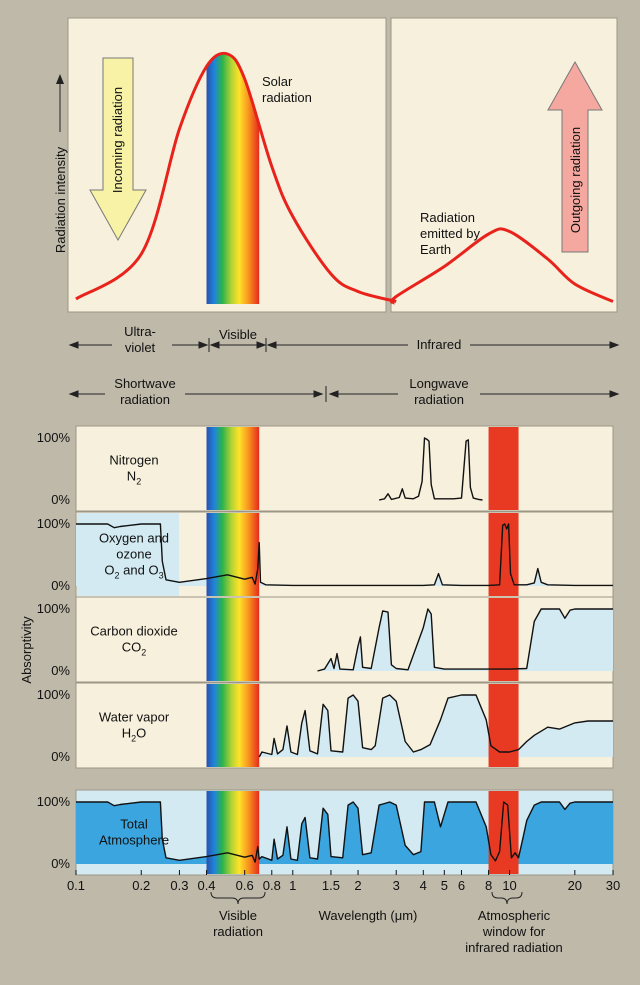  I want to click on visible-radiation-note: Visible radiation, so click(238, 915).